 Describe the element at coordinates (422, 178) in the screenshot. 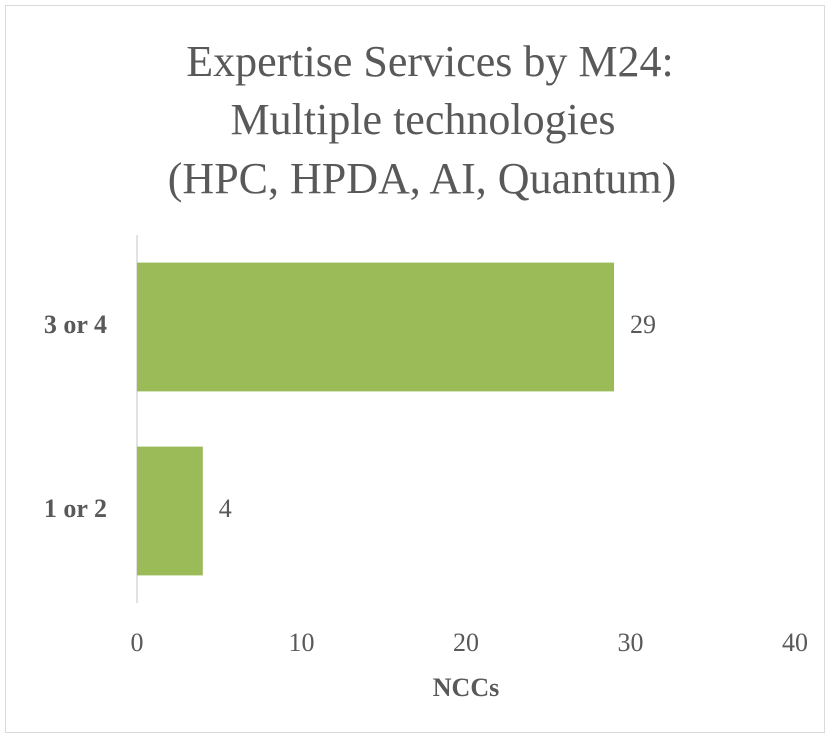

I see `chart-title: (HPC, HPDA, AI, Quantum)` at that location.